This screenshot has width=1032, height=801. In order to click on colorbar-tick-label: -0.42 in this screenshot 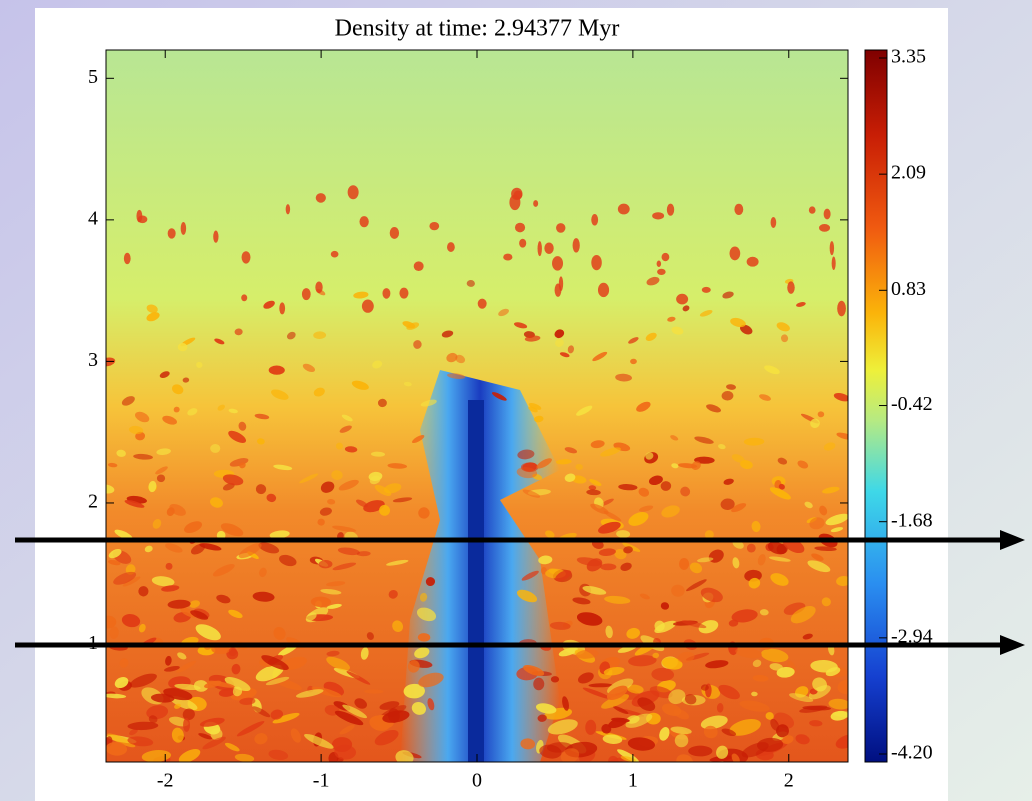, I will do `click(912, 404)`.